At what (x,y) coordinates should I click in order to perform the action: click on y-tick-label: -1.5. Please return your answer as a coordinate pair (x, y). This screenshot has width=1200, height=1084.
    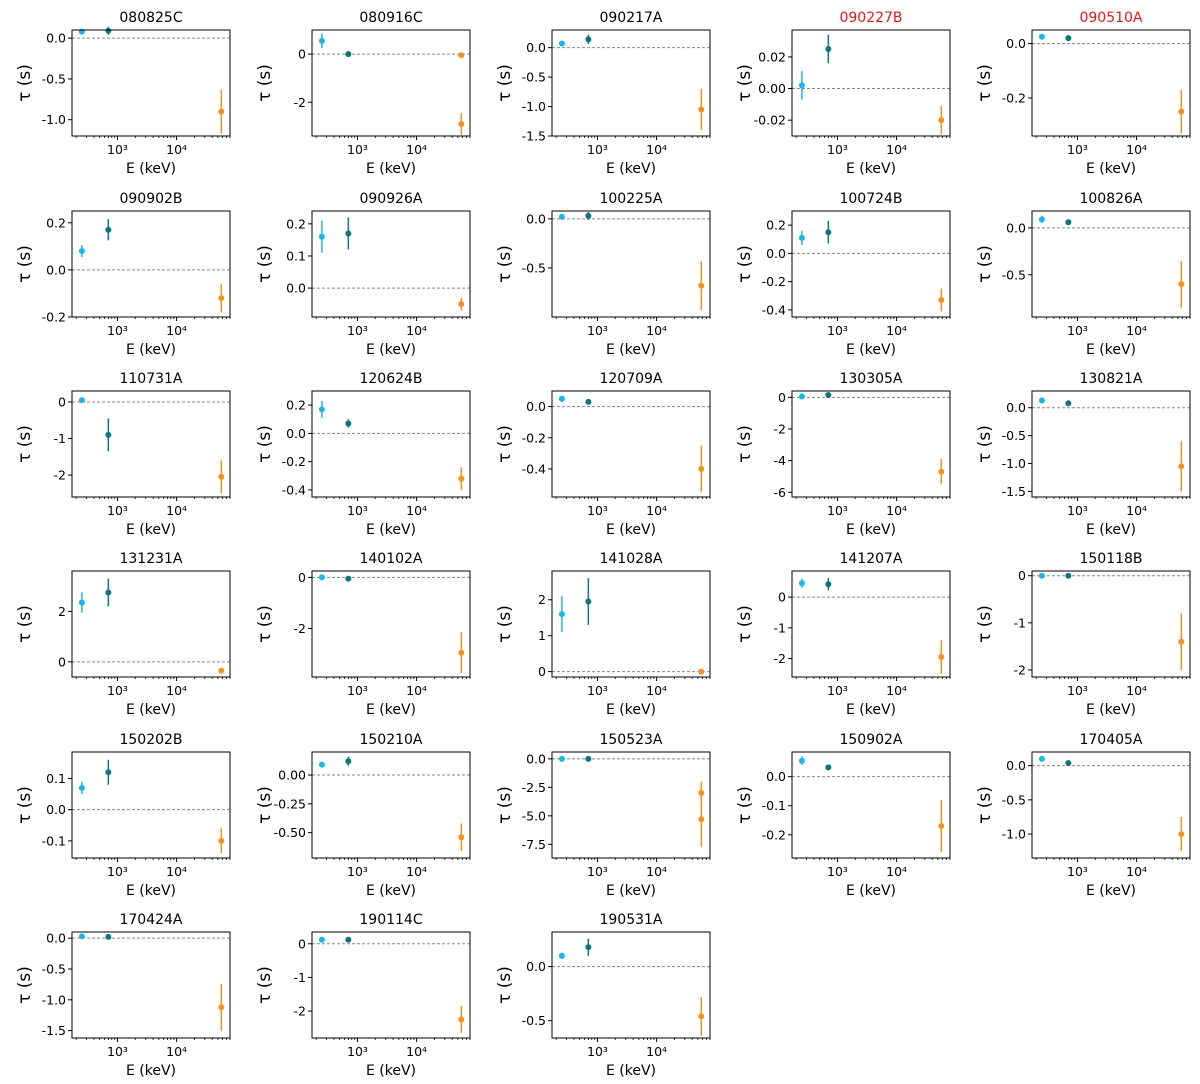
    Looking at the image, I should click on (534, 136).